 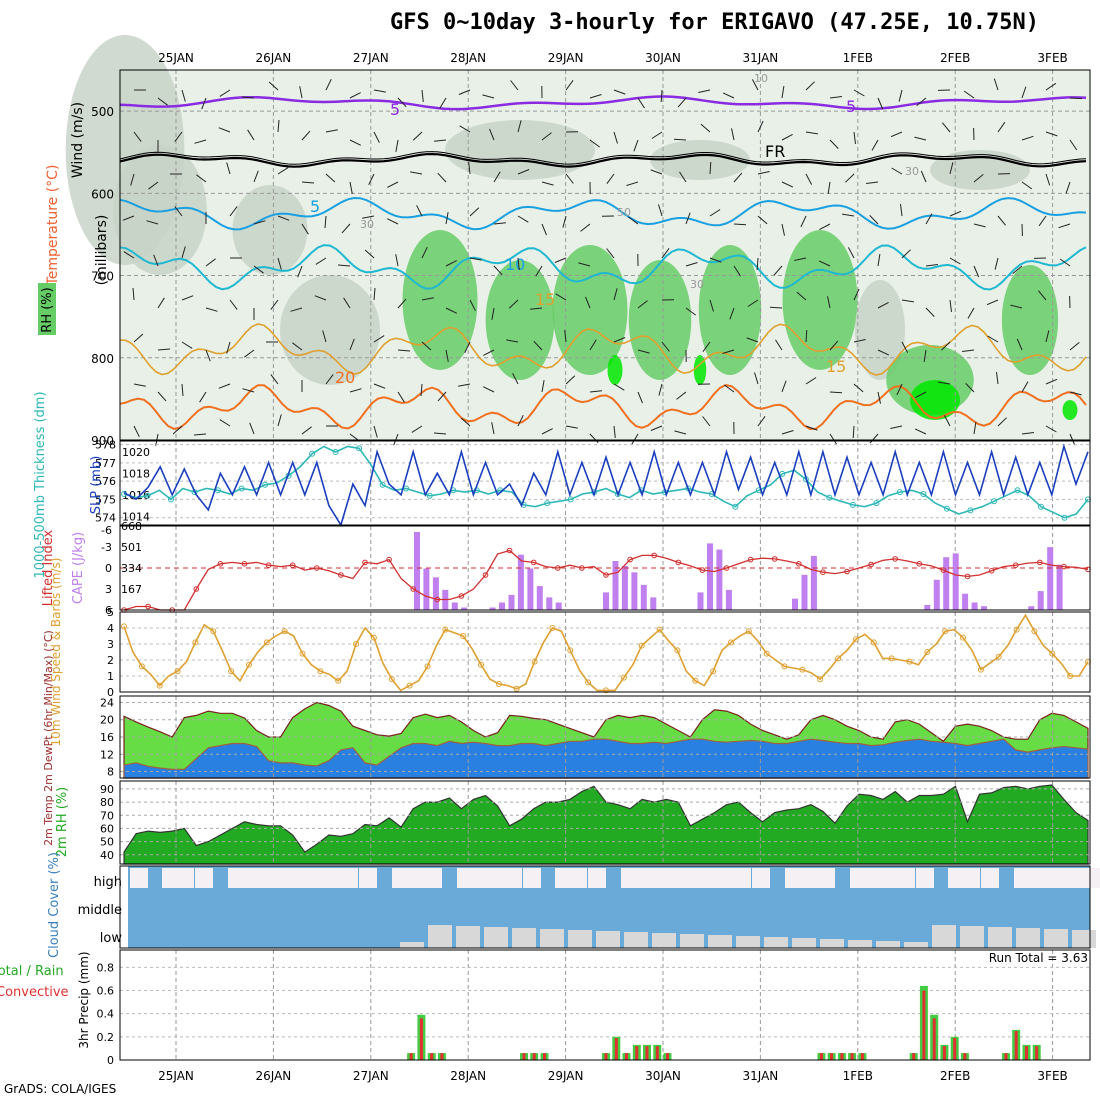 I want to click on grads-credit: GrADS: COLA/IGES, so click(x=60, y=1089).